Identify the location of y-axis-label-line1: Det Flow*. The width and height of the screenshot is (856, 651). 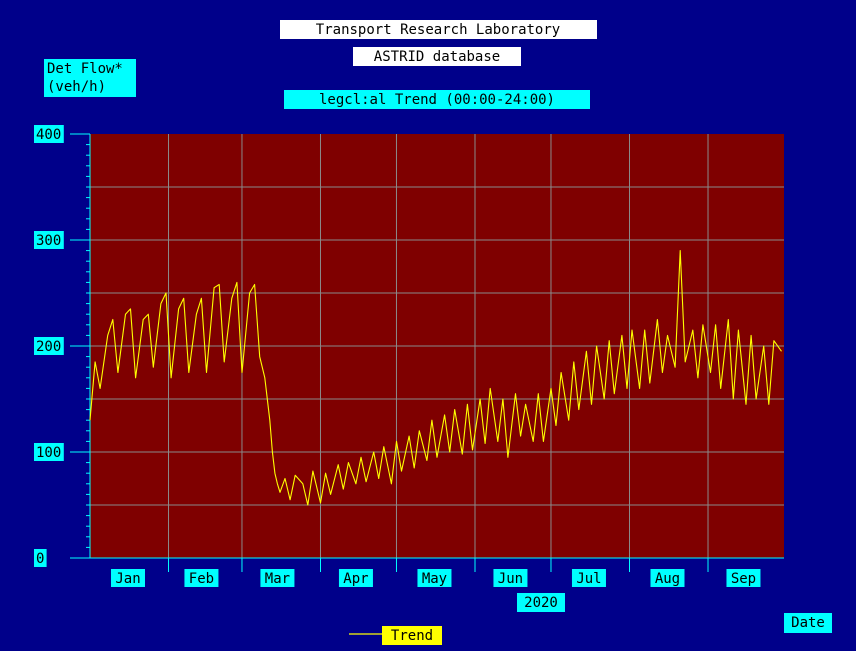
(85, 69).